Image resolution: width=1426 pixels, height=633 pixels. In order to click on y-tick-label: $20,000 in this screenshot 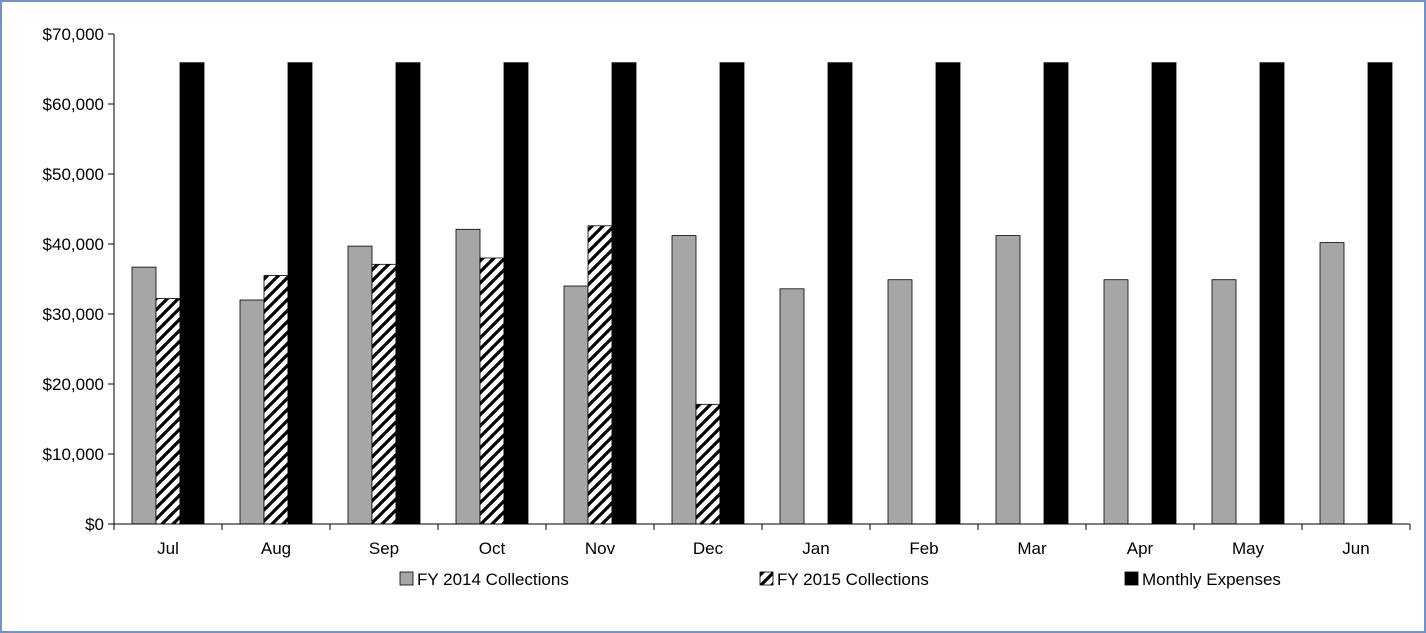, I will do `click(73, 384)`.